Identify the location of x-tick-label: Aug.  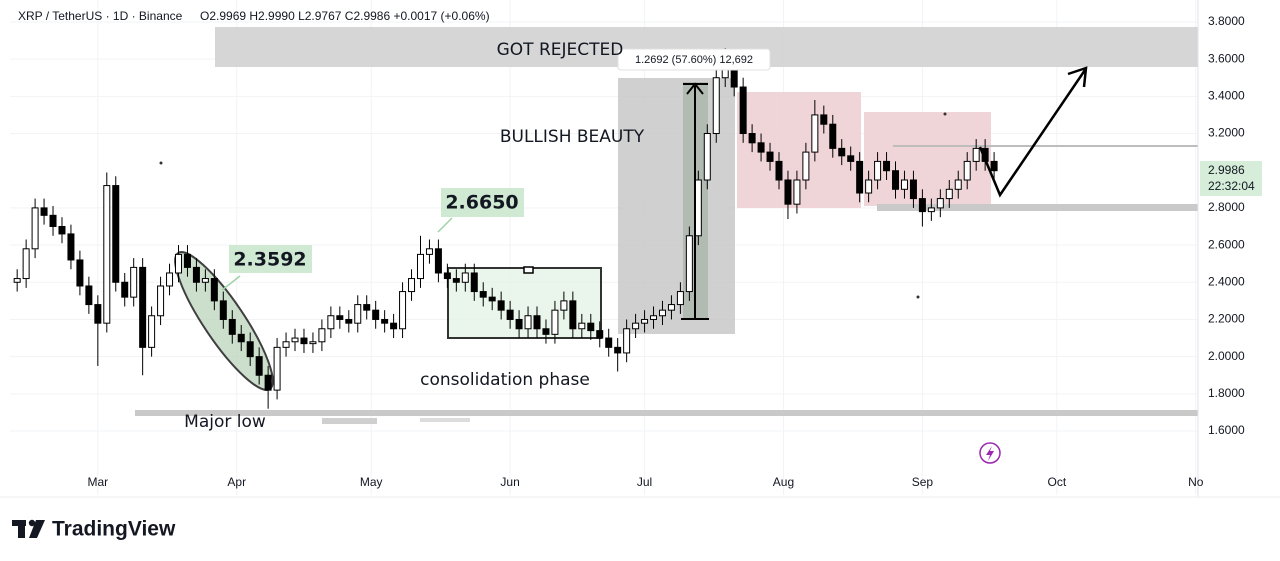
(783, 482).